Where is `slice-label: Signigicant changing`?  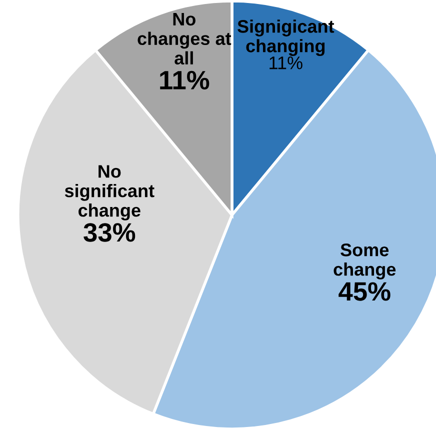
slice-label: Signigicant changing is located at coordinates (286, 38).